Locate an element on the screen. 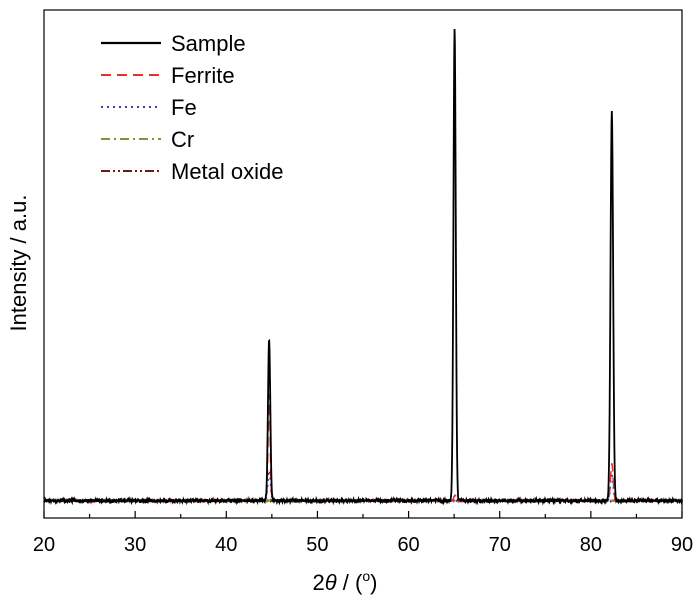 The image size is (700, 601). legend-label-fe: Fe is located at coordinates (184, 107).